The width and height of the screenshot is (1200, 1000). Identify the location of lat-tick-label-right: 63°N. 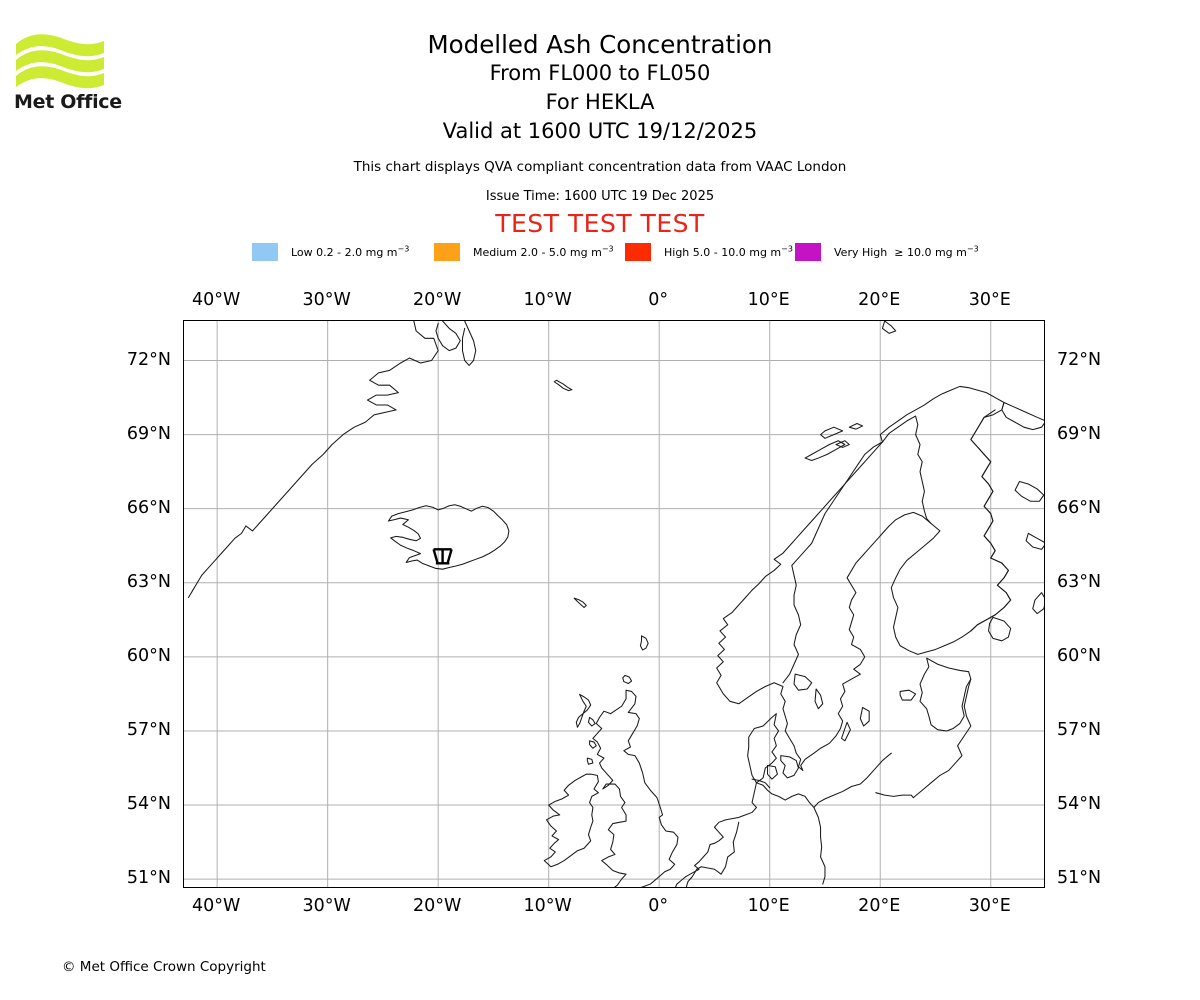
(1079, 581).